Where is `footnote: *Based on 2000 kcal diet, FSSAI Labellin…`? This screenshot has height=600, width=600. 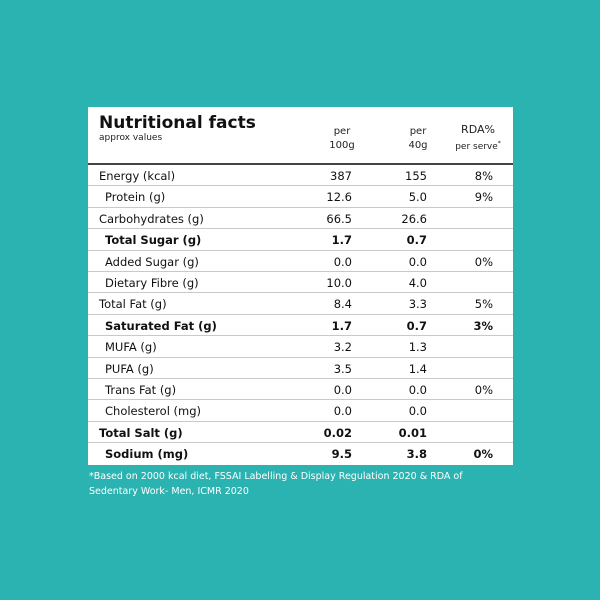 footnote: *Based on 2000 kcal diet, FSSAI Labellin… is located at coordinates (276, 484).